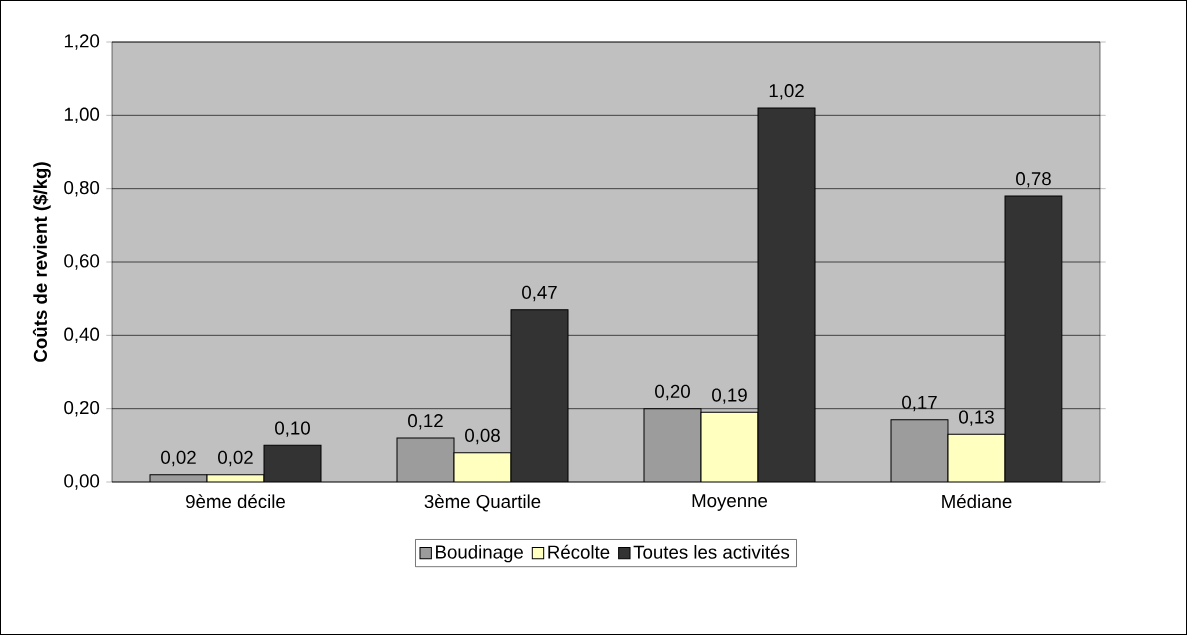  I want to click on y-tick-label: 1,20, so click(82, 42).